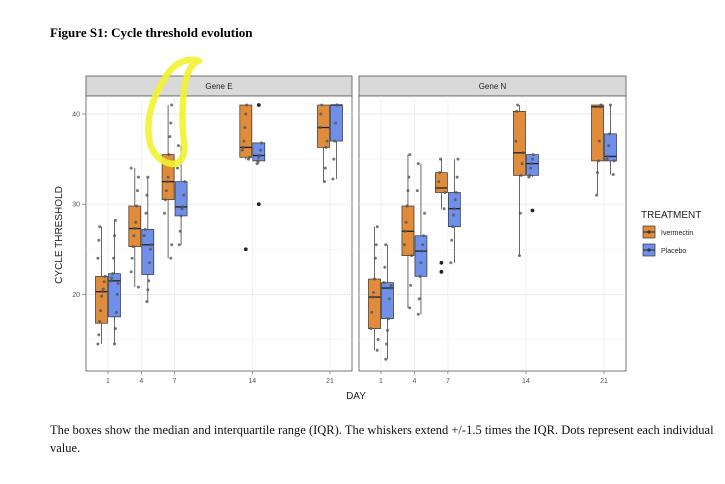 The width and height of the screenshot is (725, 484). Describe the element at coordinates (526, 381) in the screenshot. I see `x-tick-label: 14` at that location.